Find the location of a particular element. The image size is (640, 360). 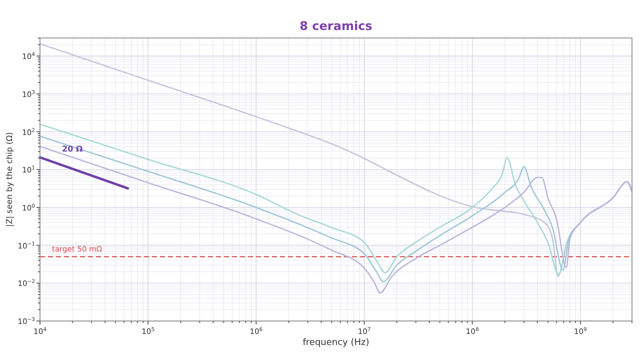

x-axis-title: frequency (Hz) is located at coordinates (336, 343).